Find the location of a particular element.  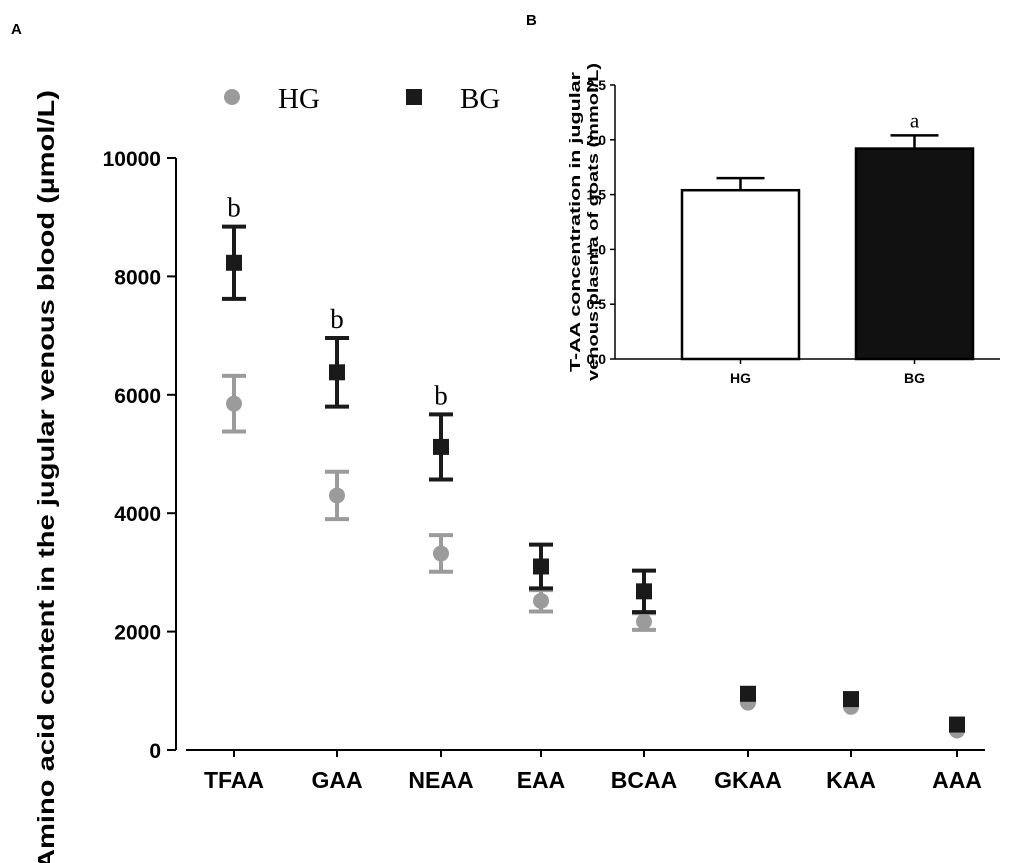

panel-a-label: A is located at coordinates (16, 29).